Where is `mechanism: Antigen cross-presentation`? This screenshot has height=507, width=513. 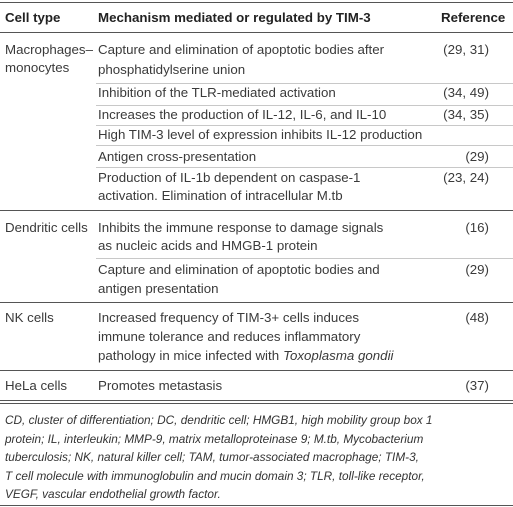
mechanism: Antigen cross-presentation is located at coordinates (177, 156).